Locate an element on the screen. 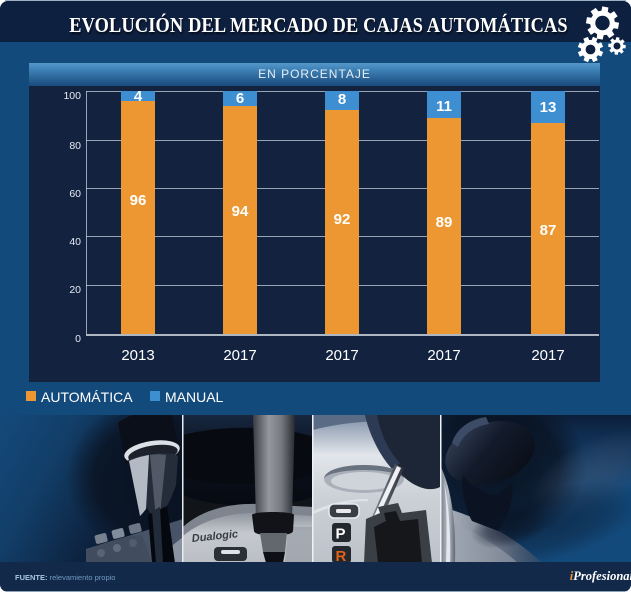 This screenshot has height=594, width=631. svg-text: R is located at coordinates (341, 555).